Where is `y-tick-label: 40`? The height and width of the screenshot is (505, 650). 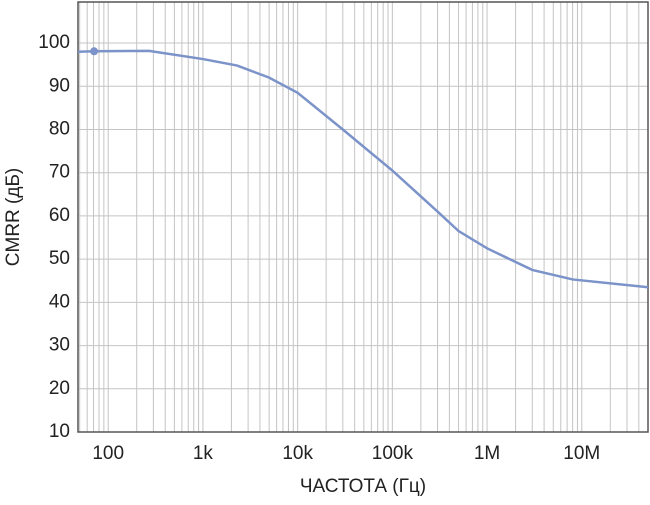
y-tick-label: 40 is located at coordinates (59, 301).